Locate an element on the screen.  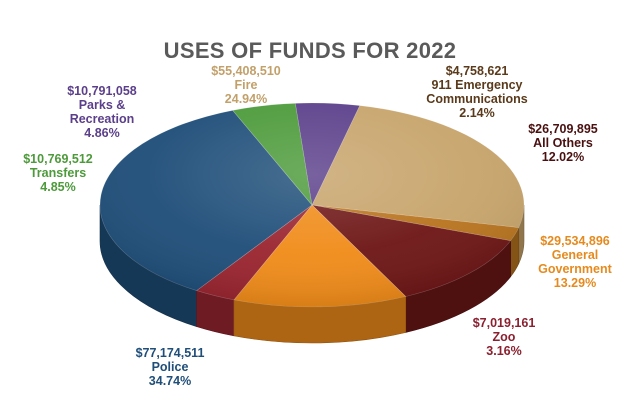
label-parks-recreation-percent: 4.86% is located at coordinates (102, 133).